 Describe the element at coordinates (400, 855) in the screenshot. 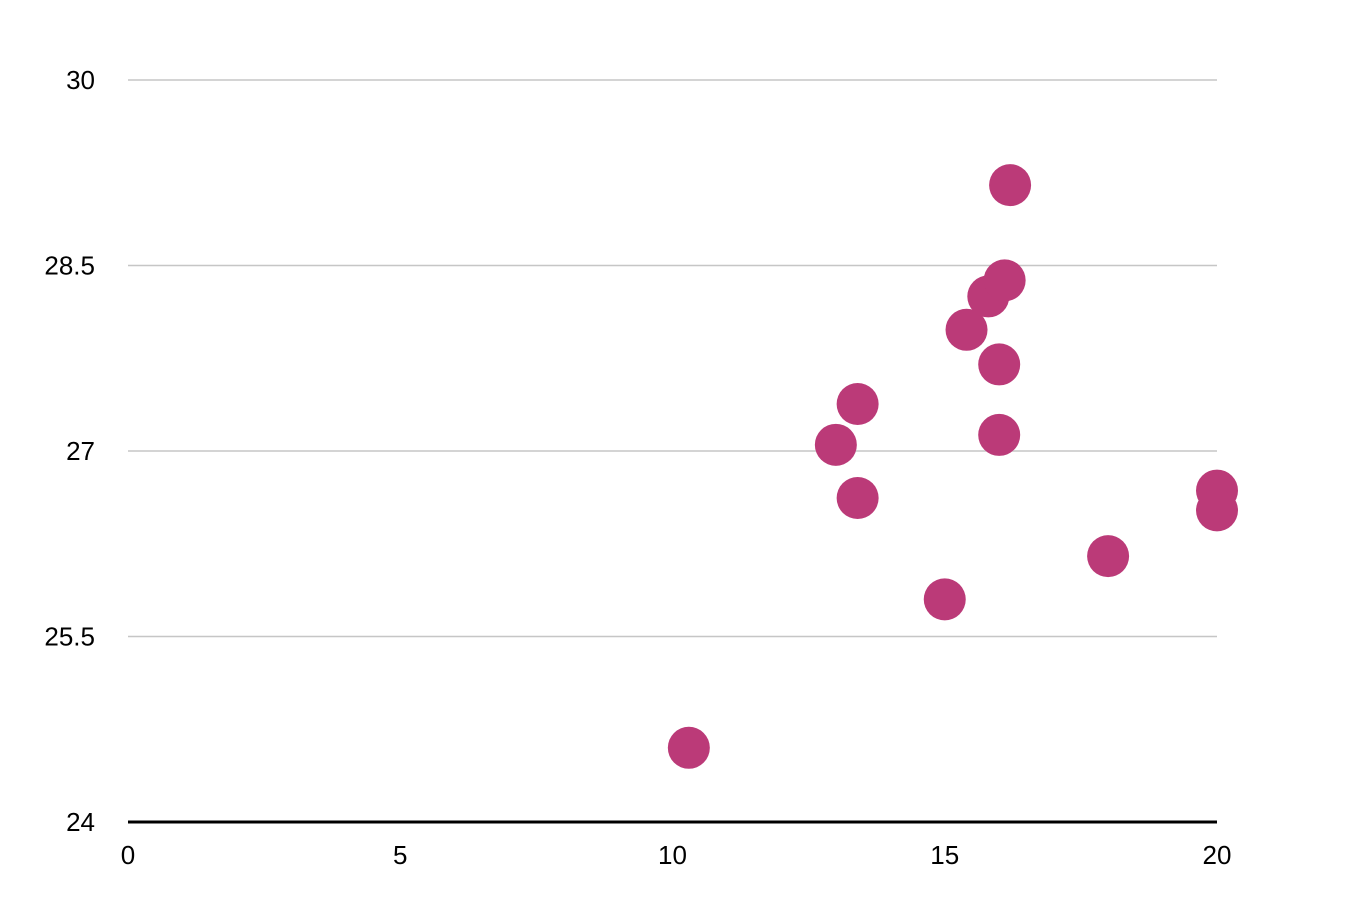

I see `x-tick-label-1: 5` at that location.